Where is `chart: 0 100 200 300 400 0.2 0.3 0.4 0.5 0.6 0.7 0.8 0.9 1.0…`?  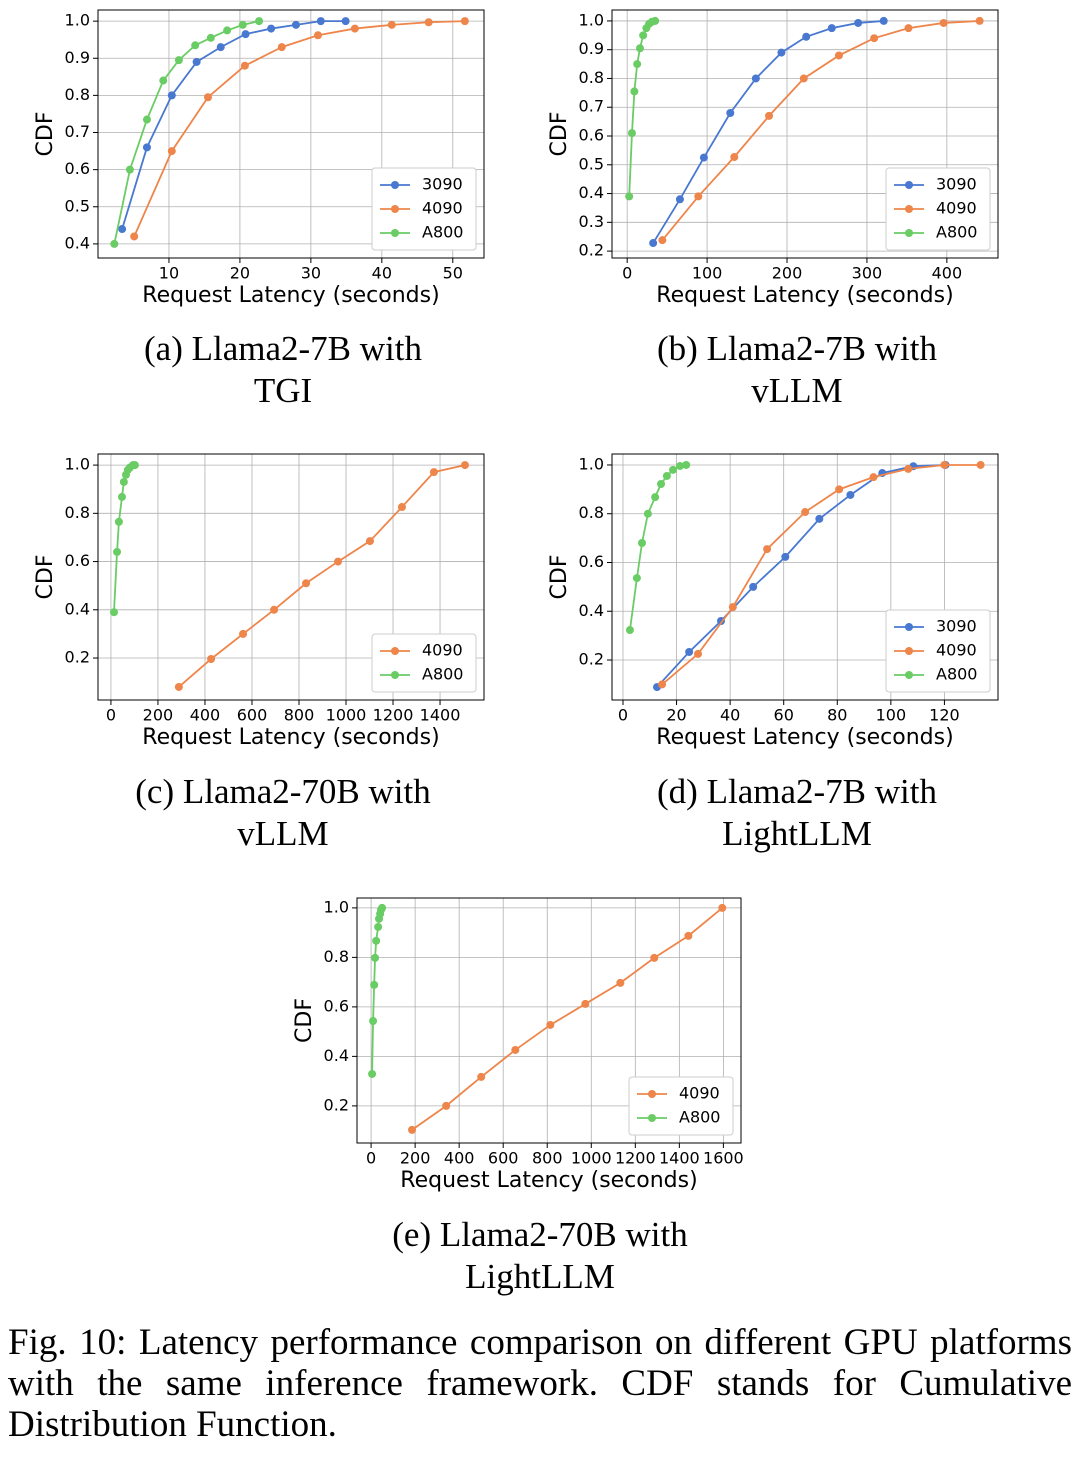 chart: 0 100 200 300 400 0.2 0.3 0.4 0.5 0.6 0.7 0.8 0.9 1.0… is located at coordinates (773, 158).